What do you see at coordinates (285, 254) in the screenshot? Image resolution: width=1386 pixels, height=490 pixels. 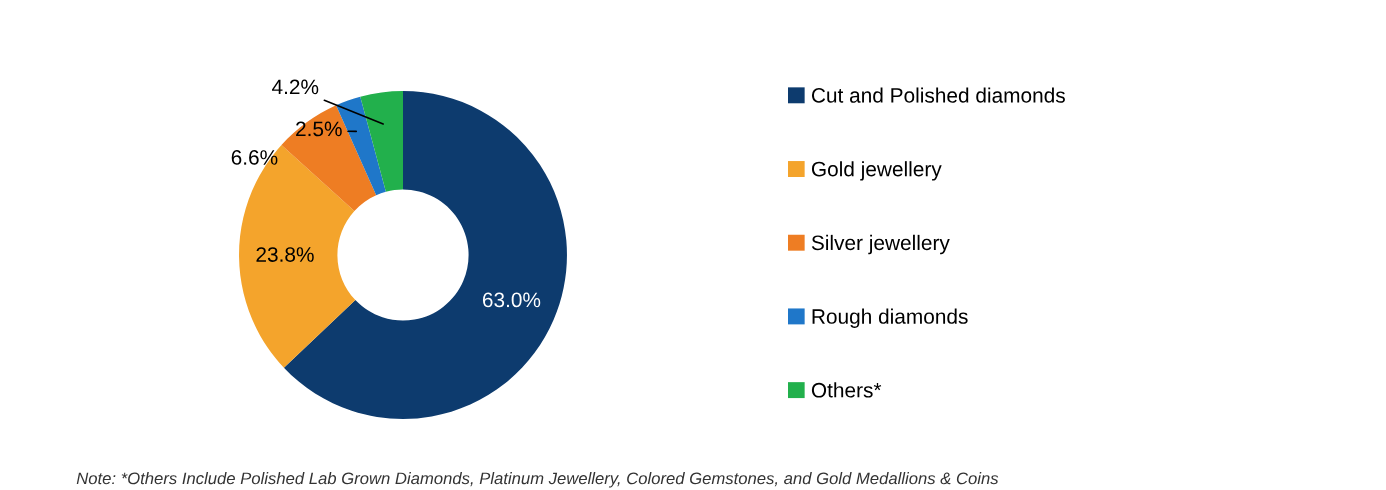 I see `data-label: 23.8%` at bounding box center [285, 254].